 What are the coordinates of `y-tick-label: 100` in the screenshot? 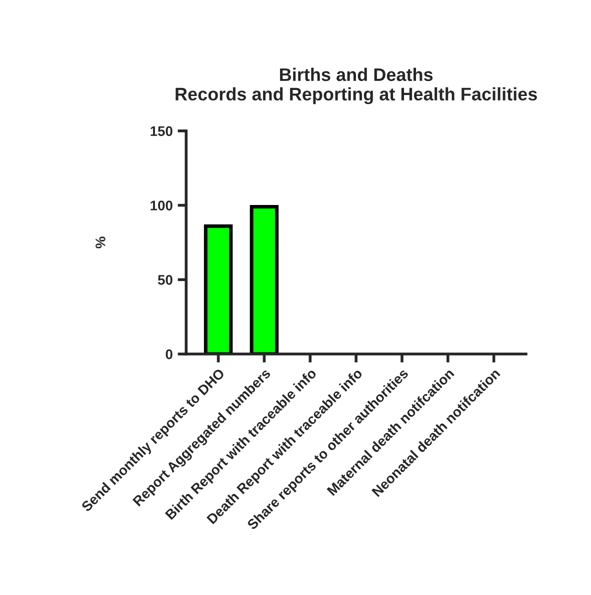 It's located at (161, 205).